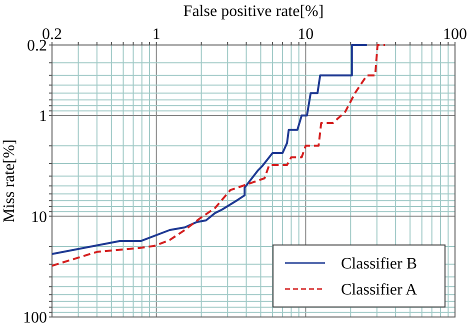  What do you see at coordinates (156, 34) in the screenshot?
I see `x-tick-label: 1` at bounding box center [156, 34].